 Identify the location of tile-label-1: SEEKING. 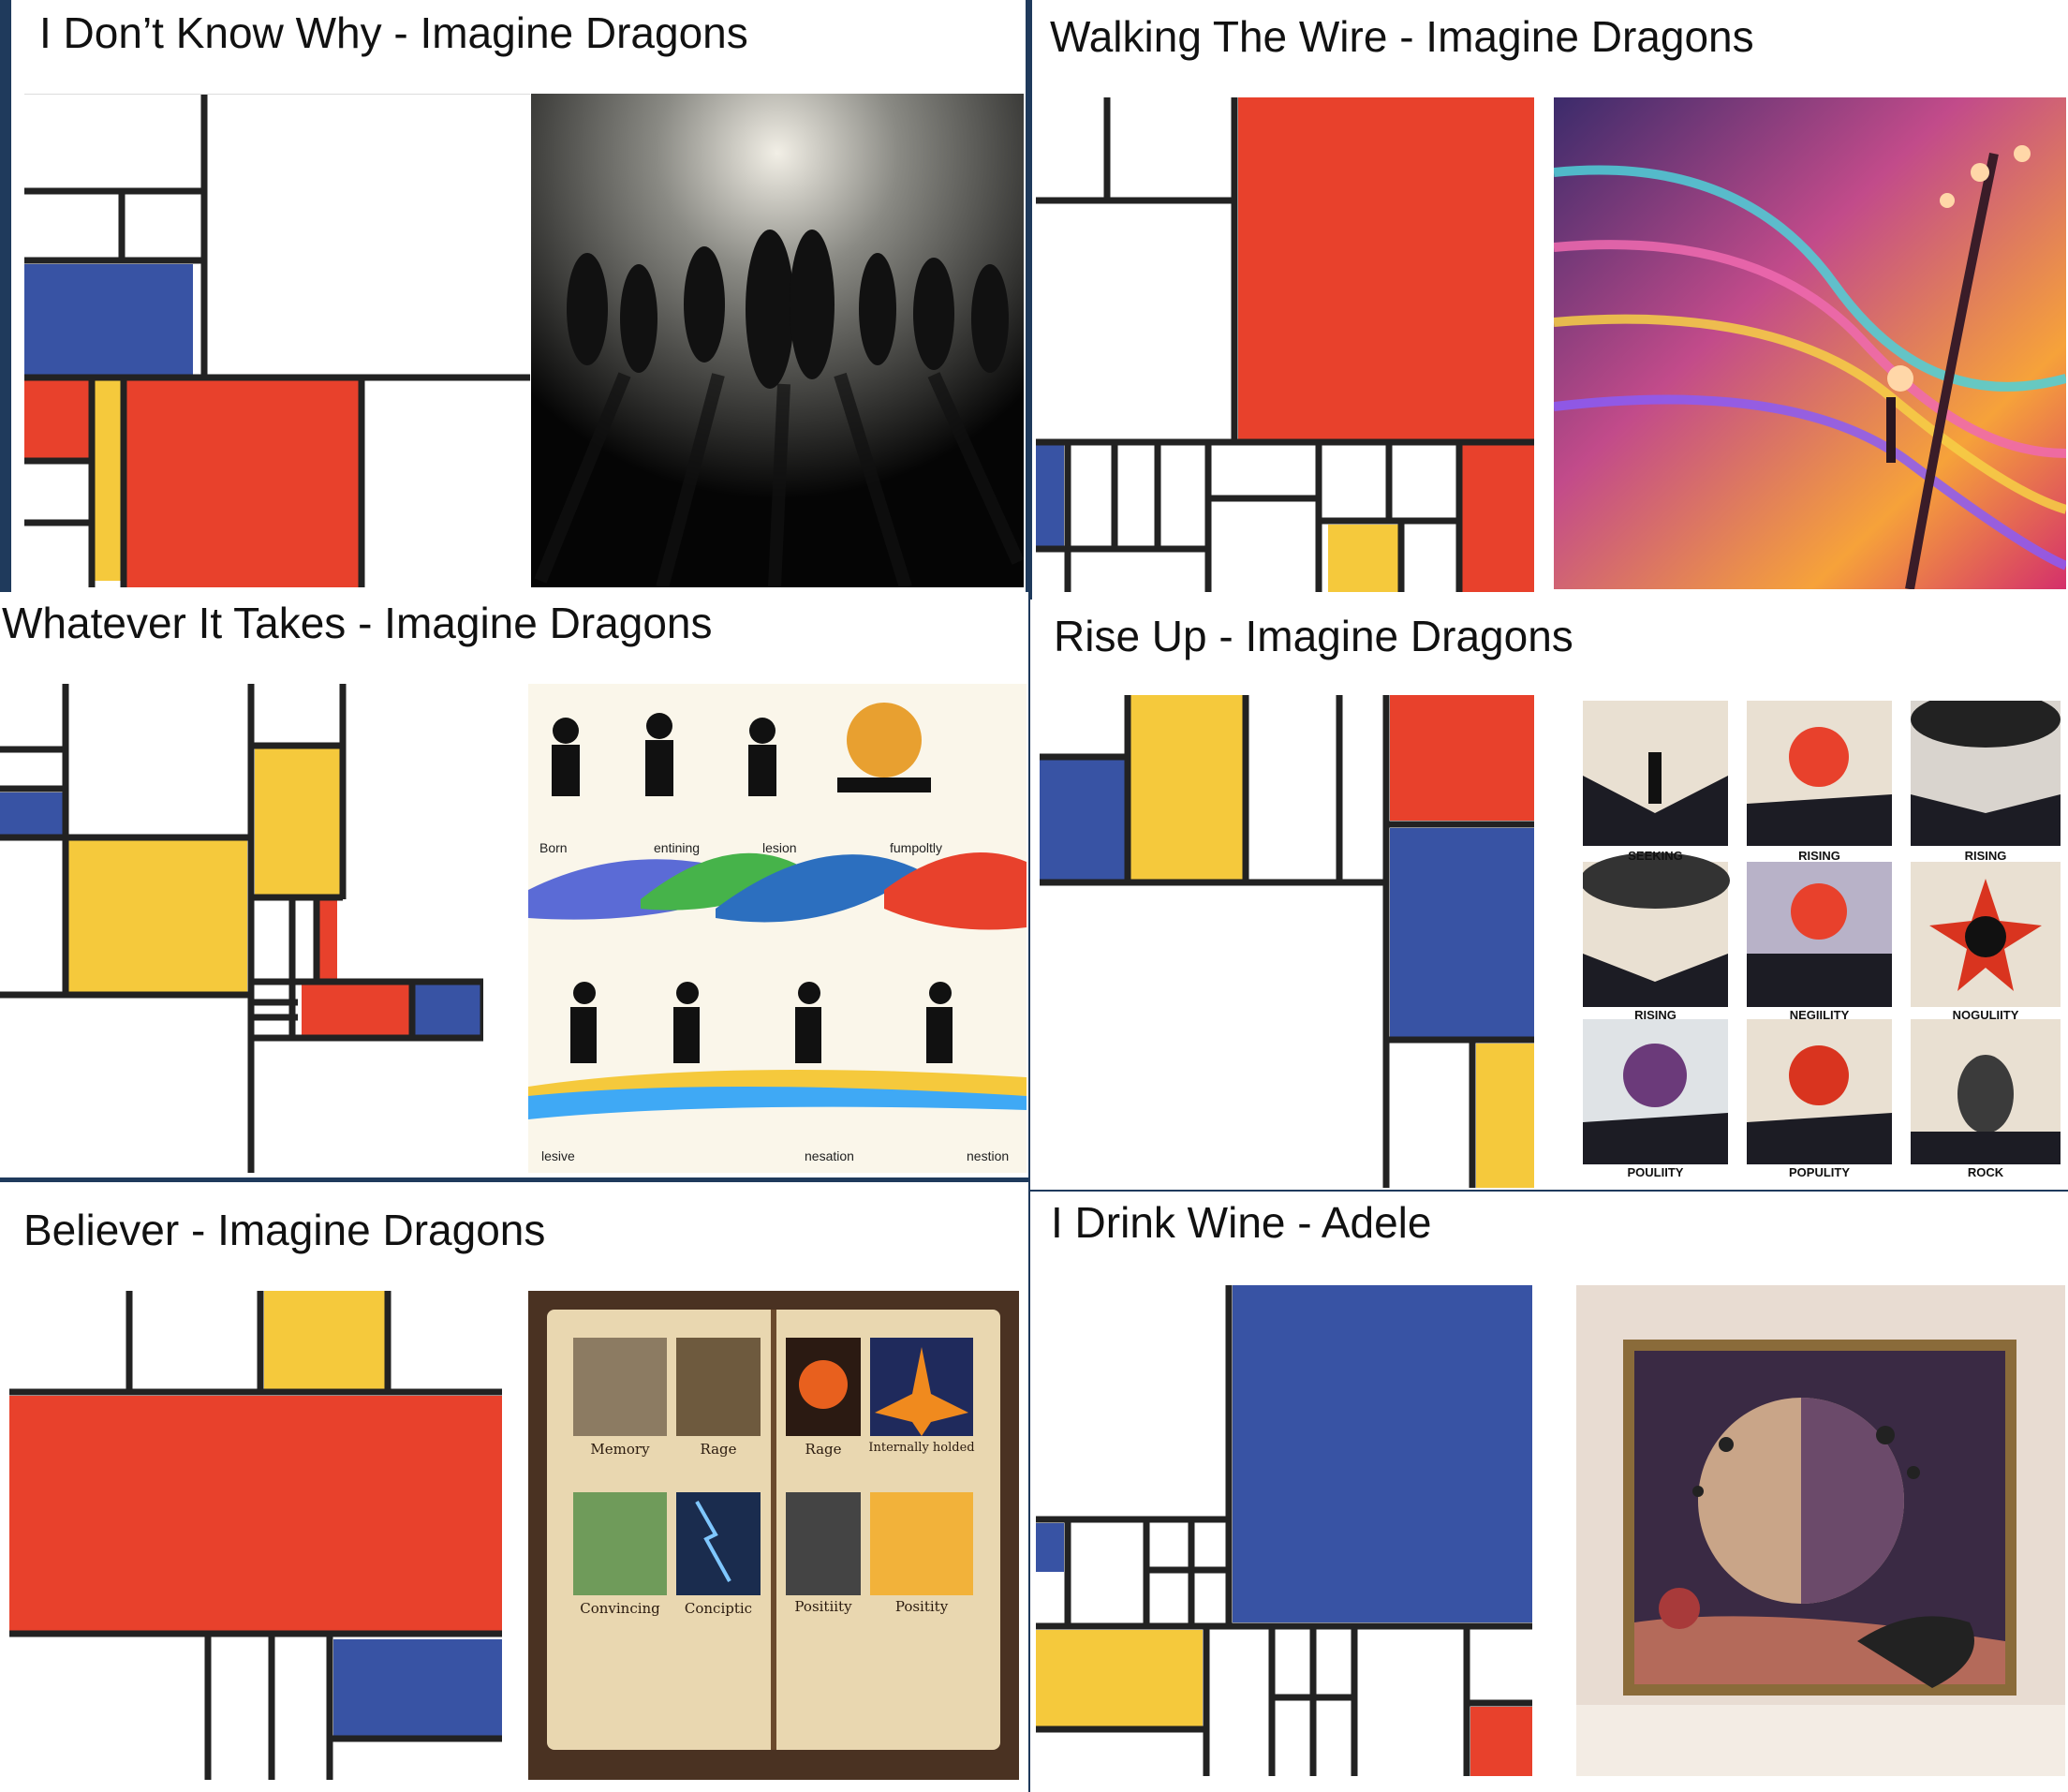
(1656, 856).